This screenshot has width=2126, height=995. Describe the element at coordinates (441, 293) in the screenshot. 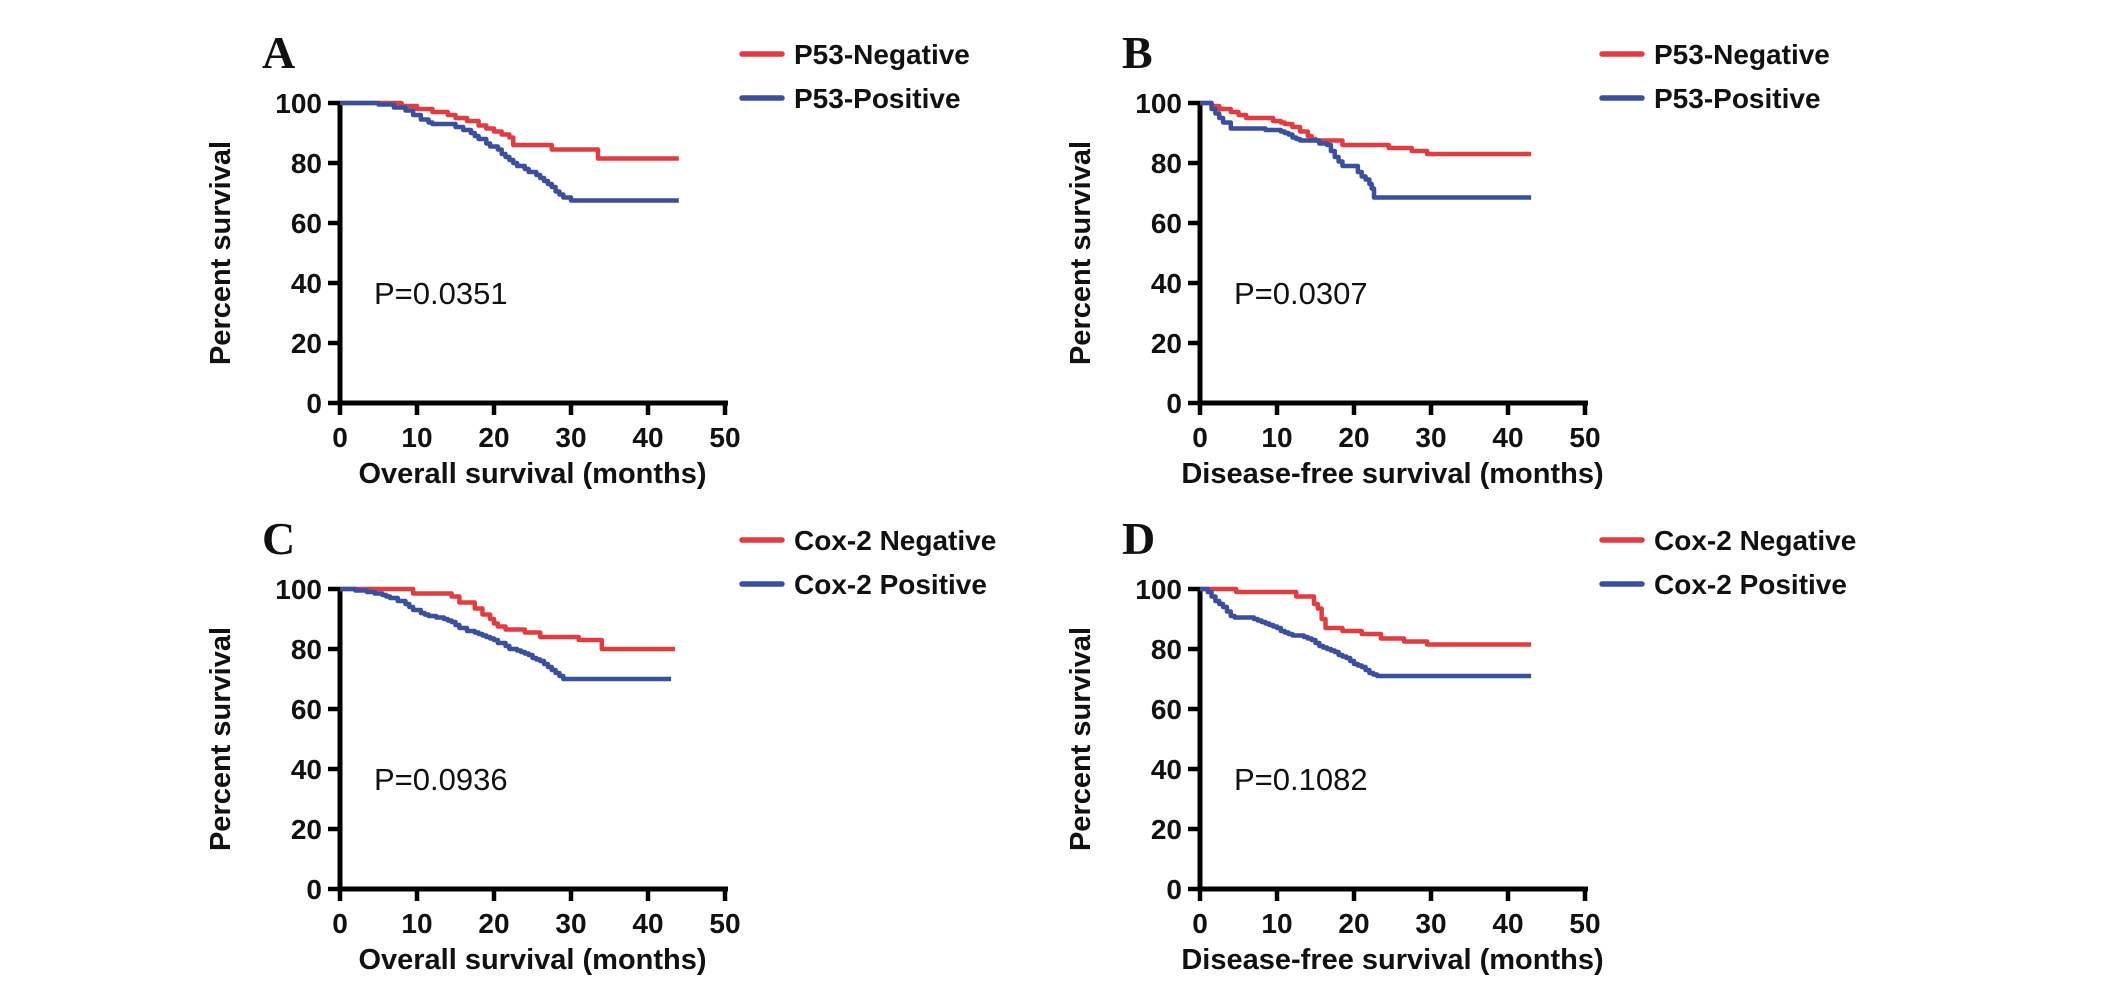

I see `p-value-label: P=0.0351` at that location.